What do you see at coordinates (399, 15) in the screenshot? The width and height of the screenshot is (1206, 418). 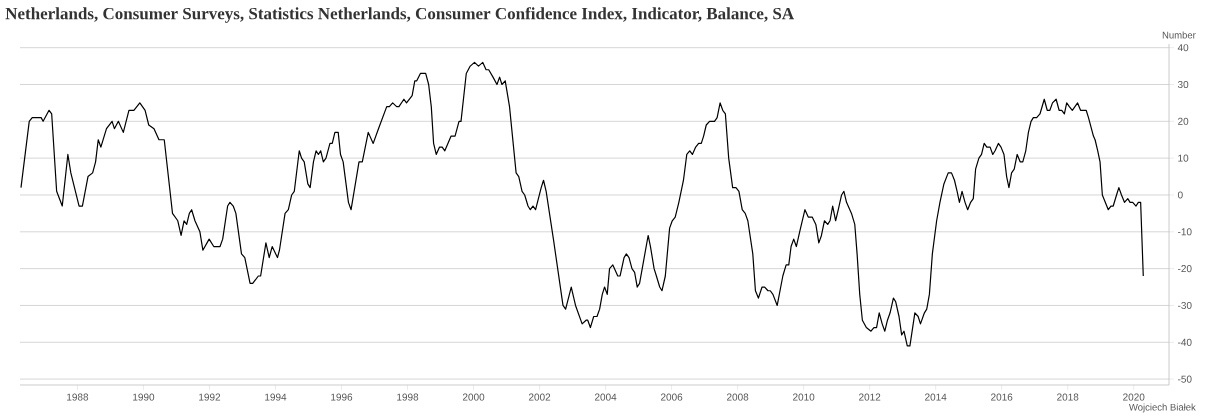 I see `chart-title: Netherlands, Consumer Surveys, Statistics Netherlands, Consumer Confidence Index, Indicator, Balance, SA` at bounding box center [399, 15].